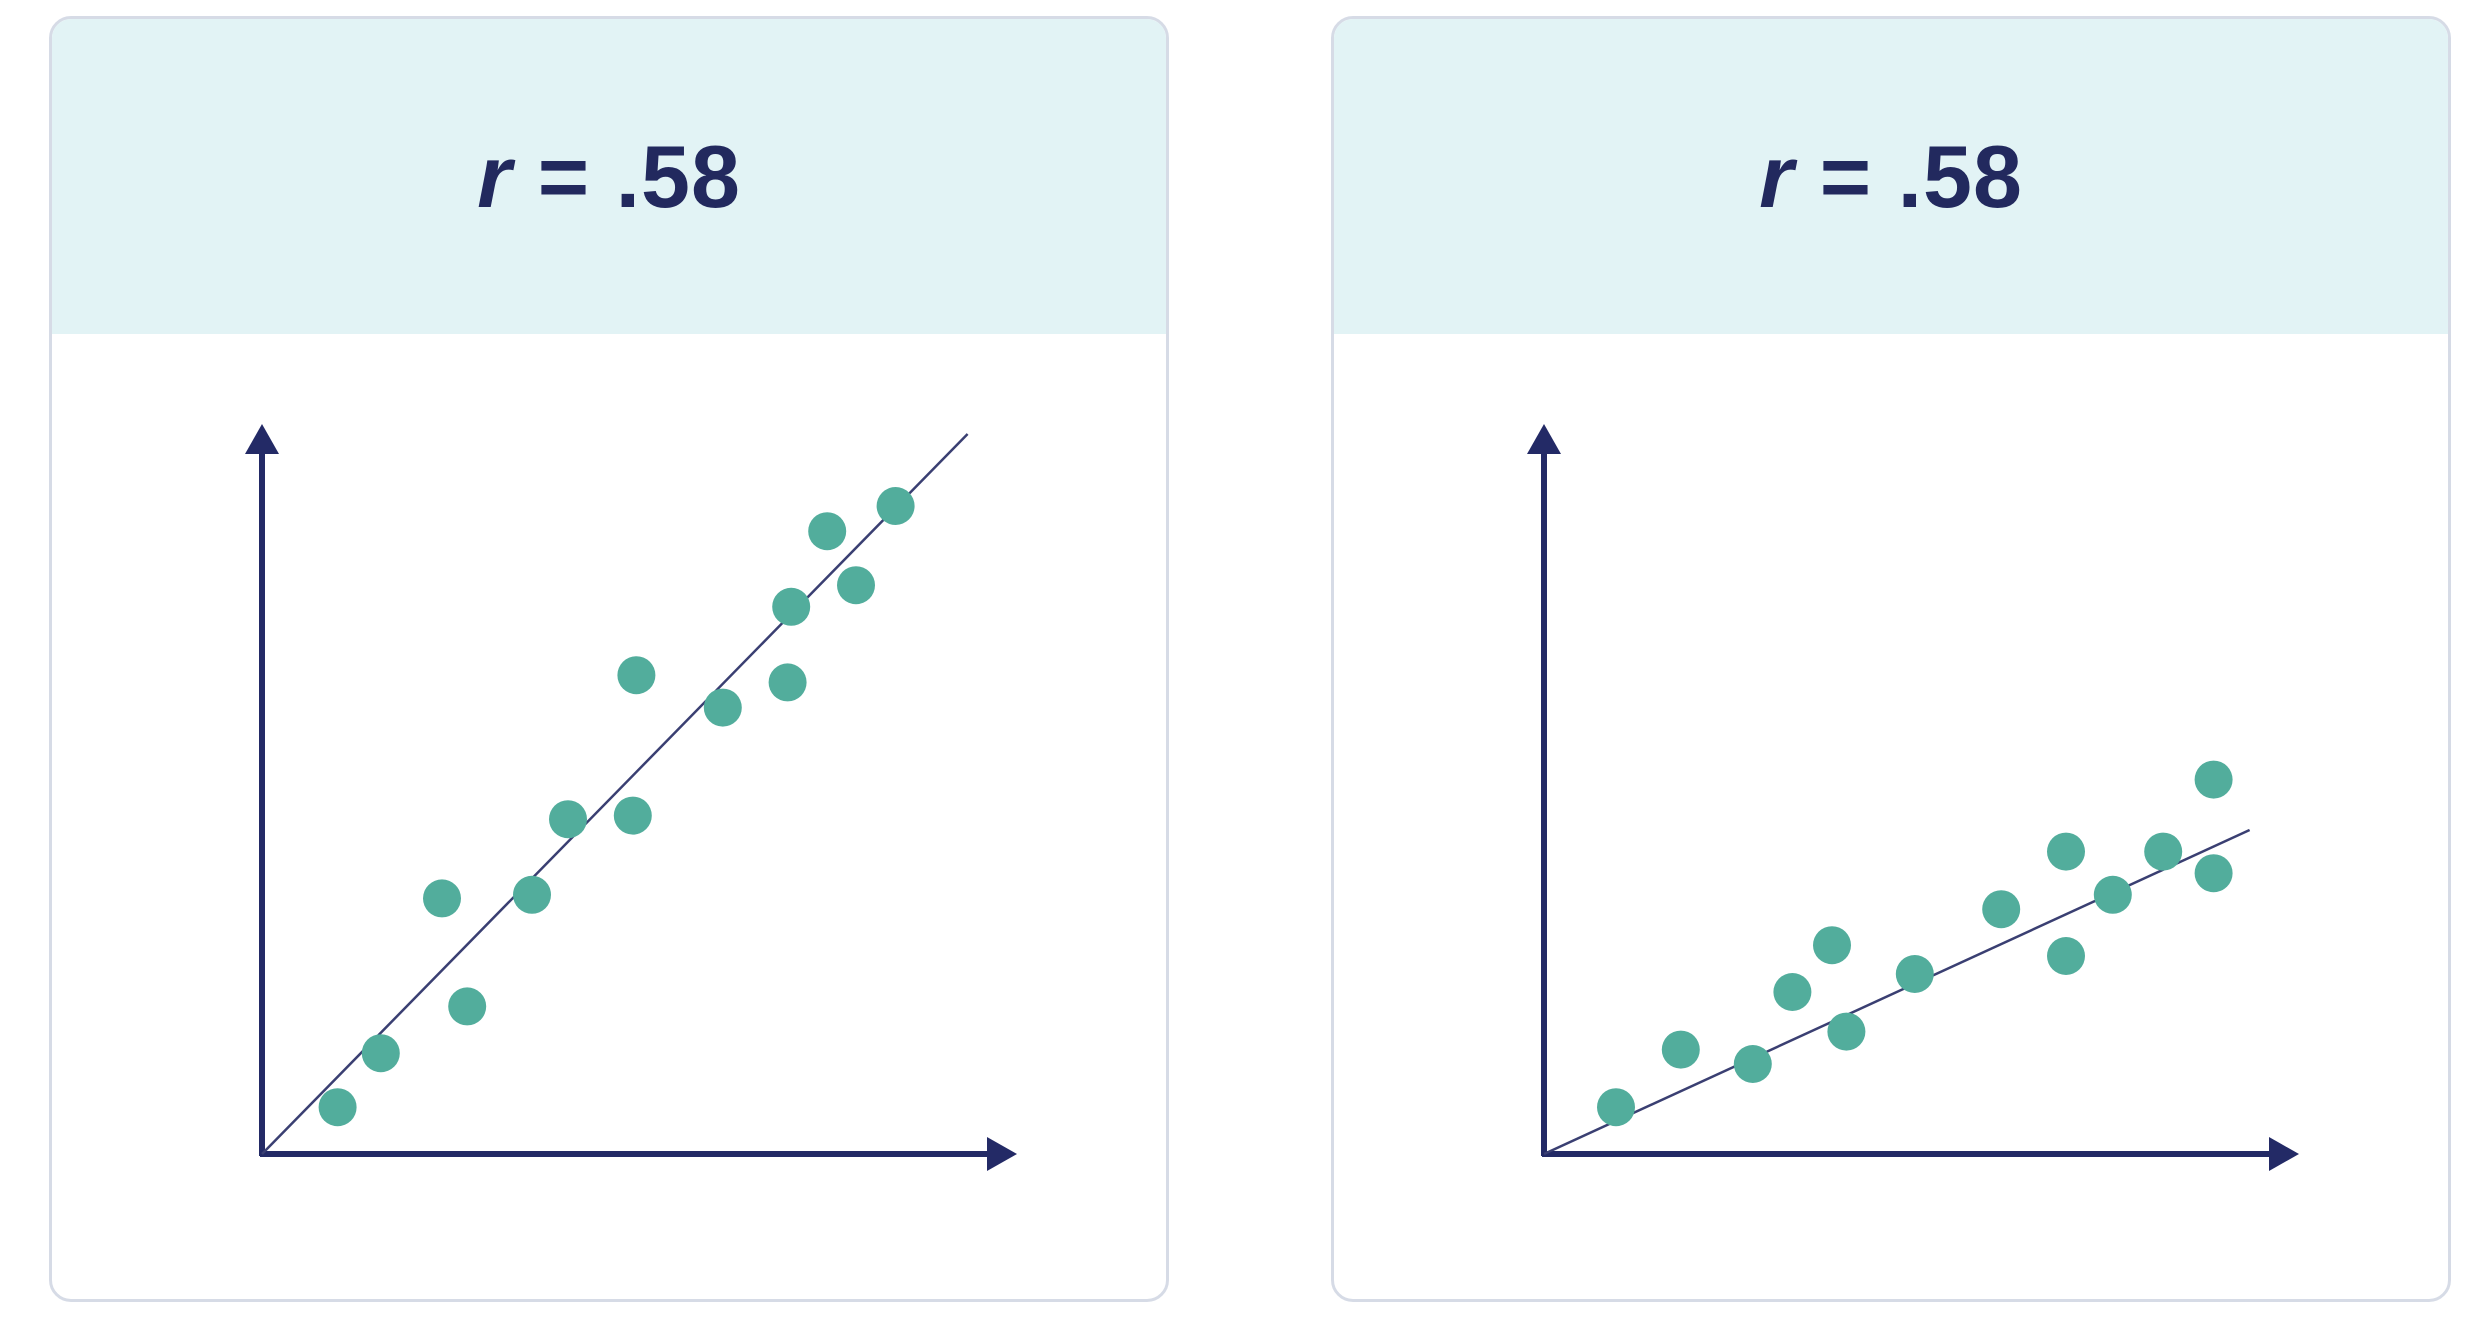 The height and width of the screenshot is (1324, 2484). I want to click on trend-line, so click(1897, 992).